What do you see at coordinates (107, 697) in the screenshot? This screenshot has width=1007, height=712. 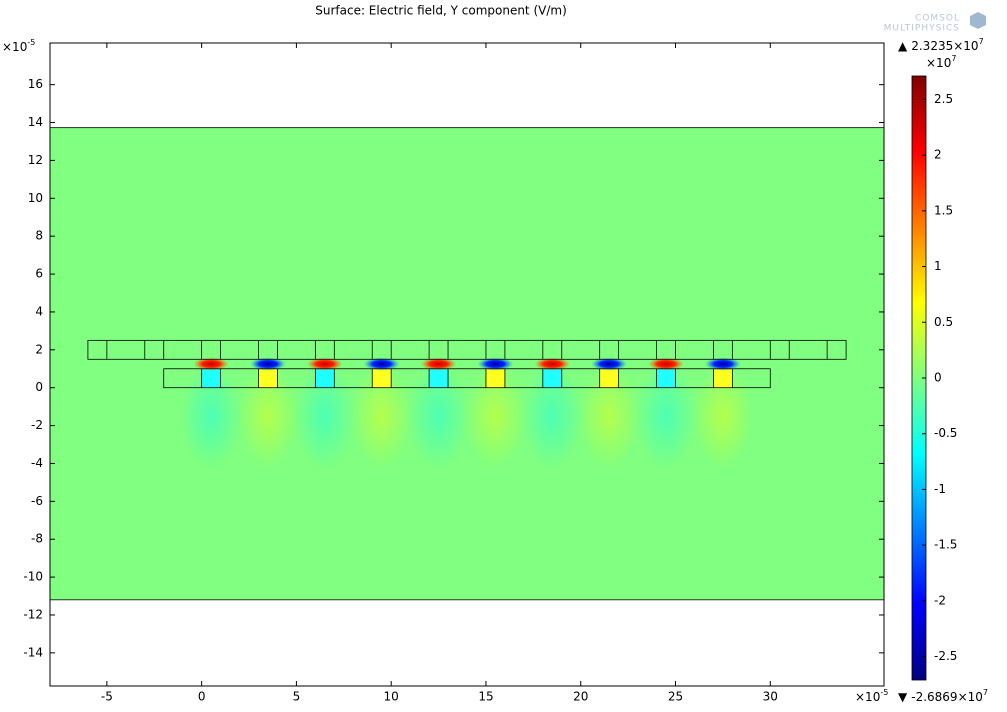 I see `x-tick-label: -5` at bounding box center [107, 697].